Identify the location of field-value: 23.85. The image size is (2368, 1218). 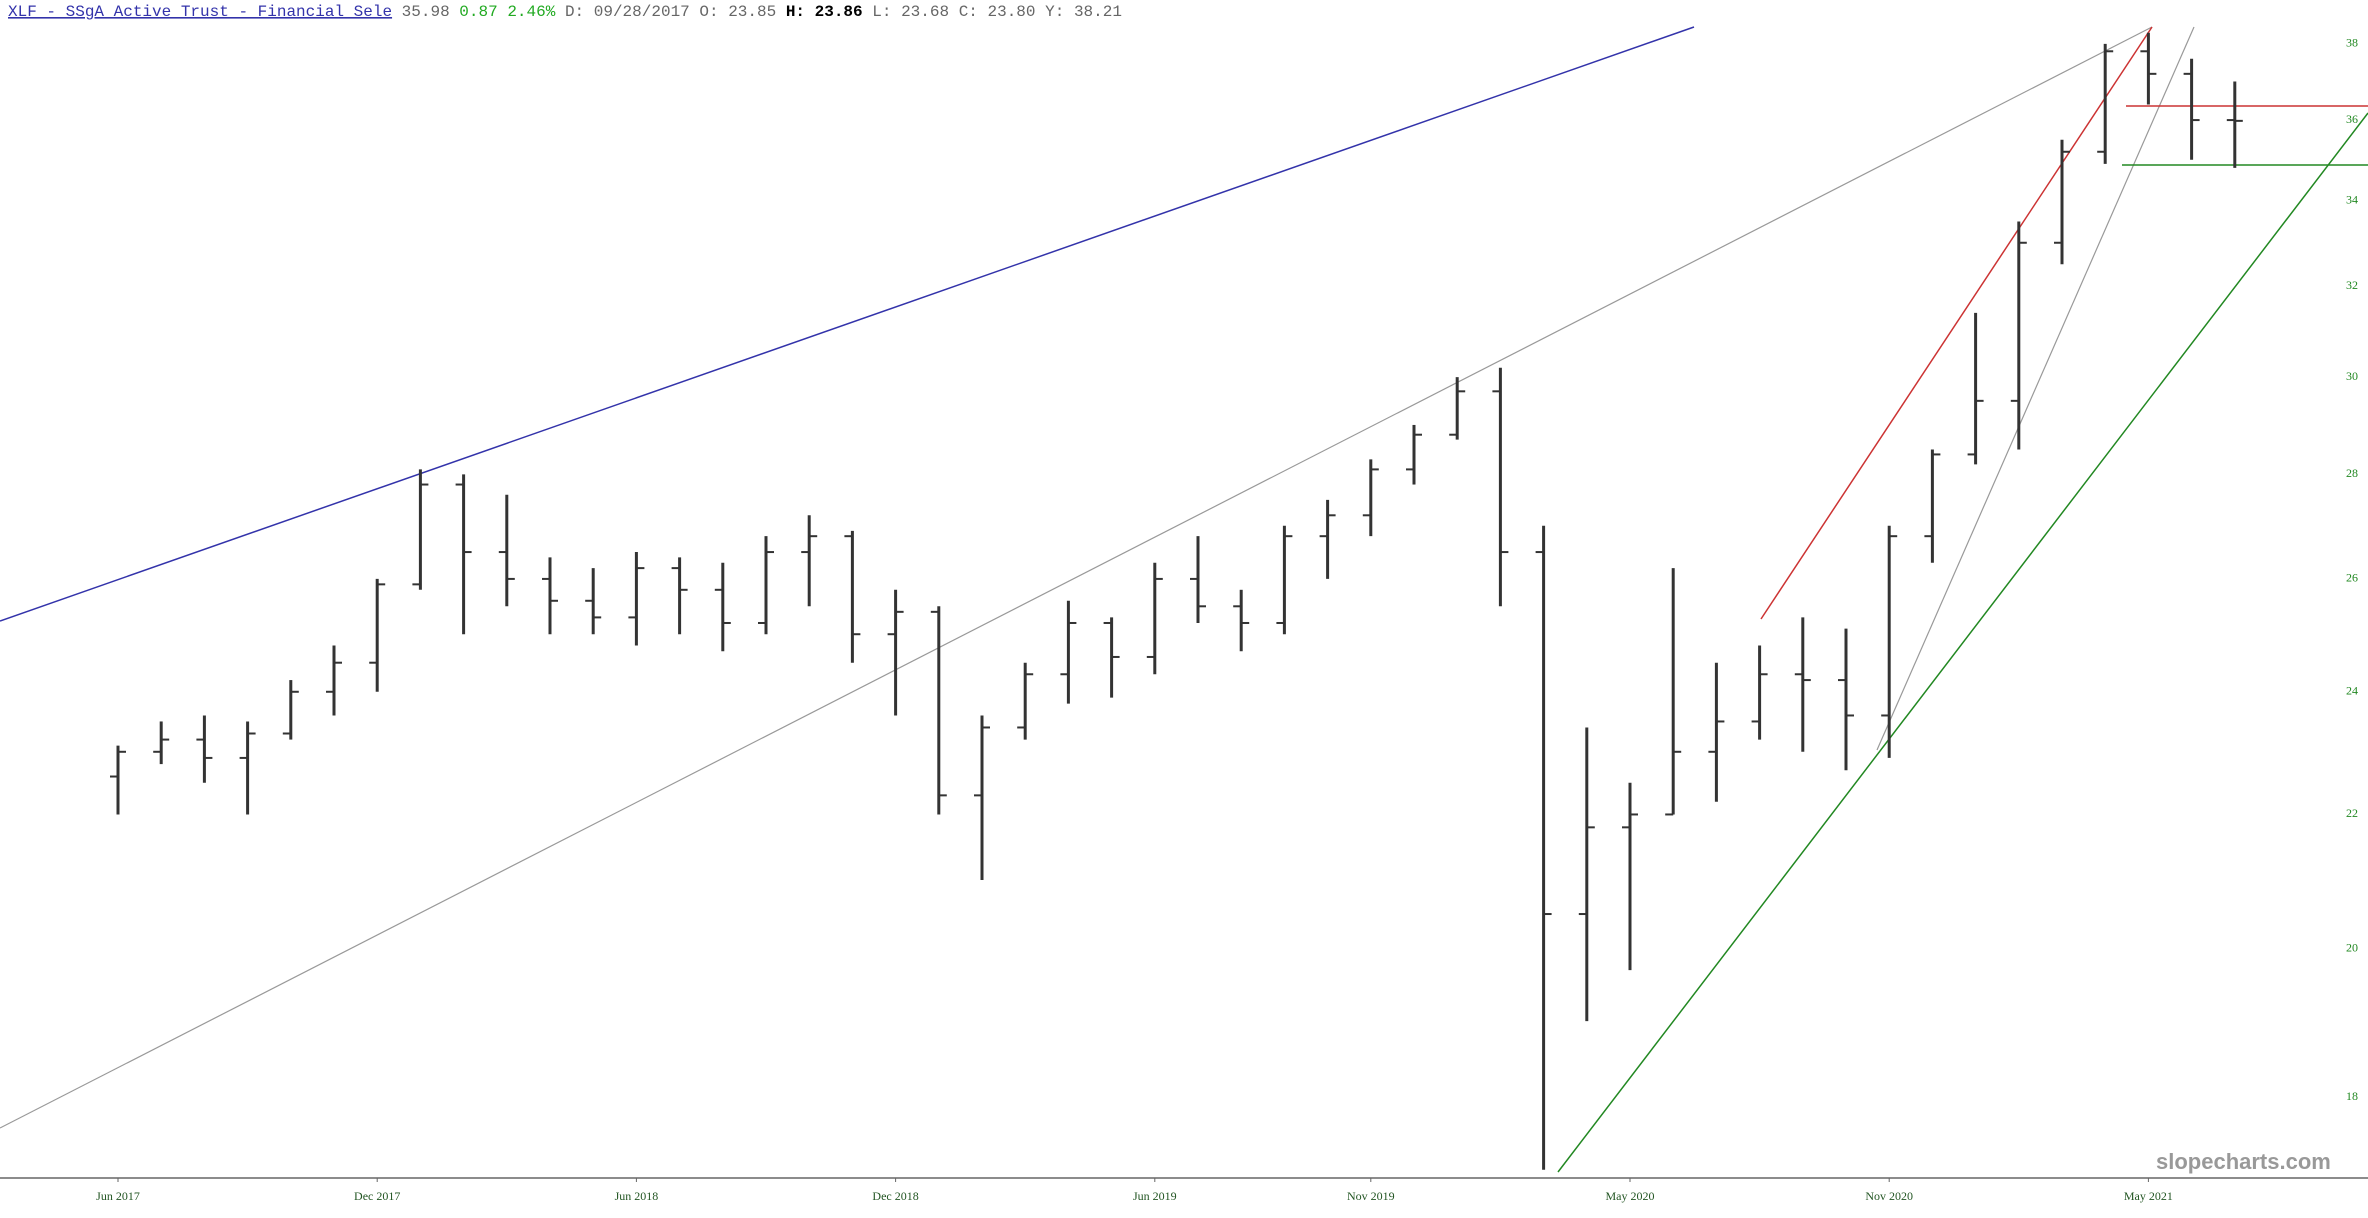
(752, 12).